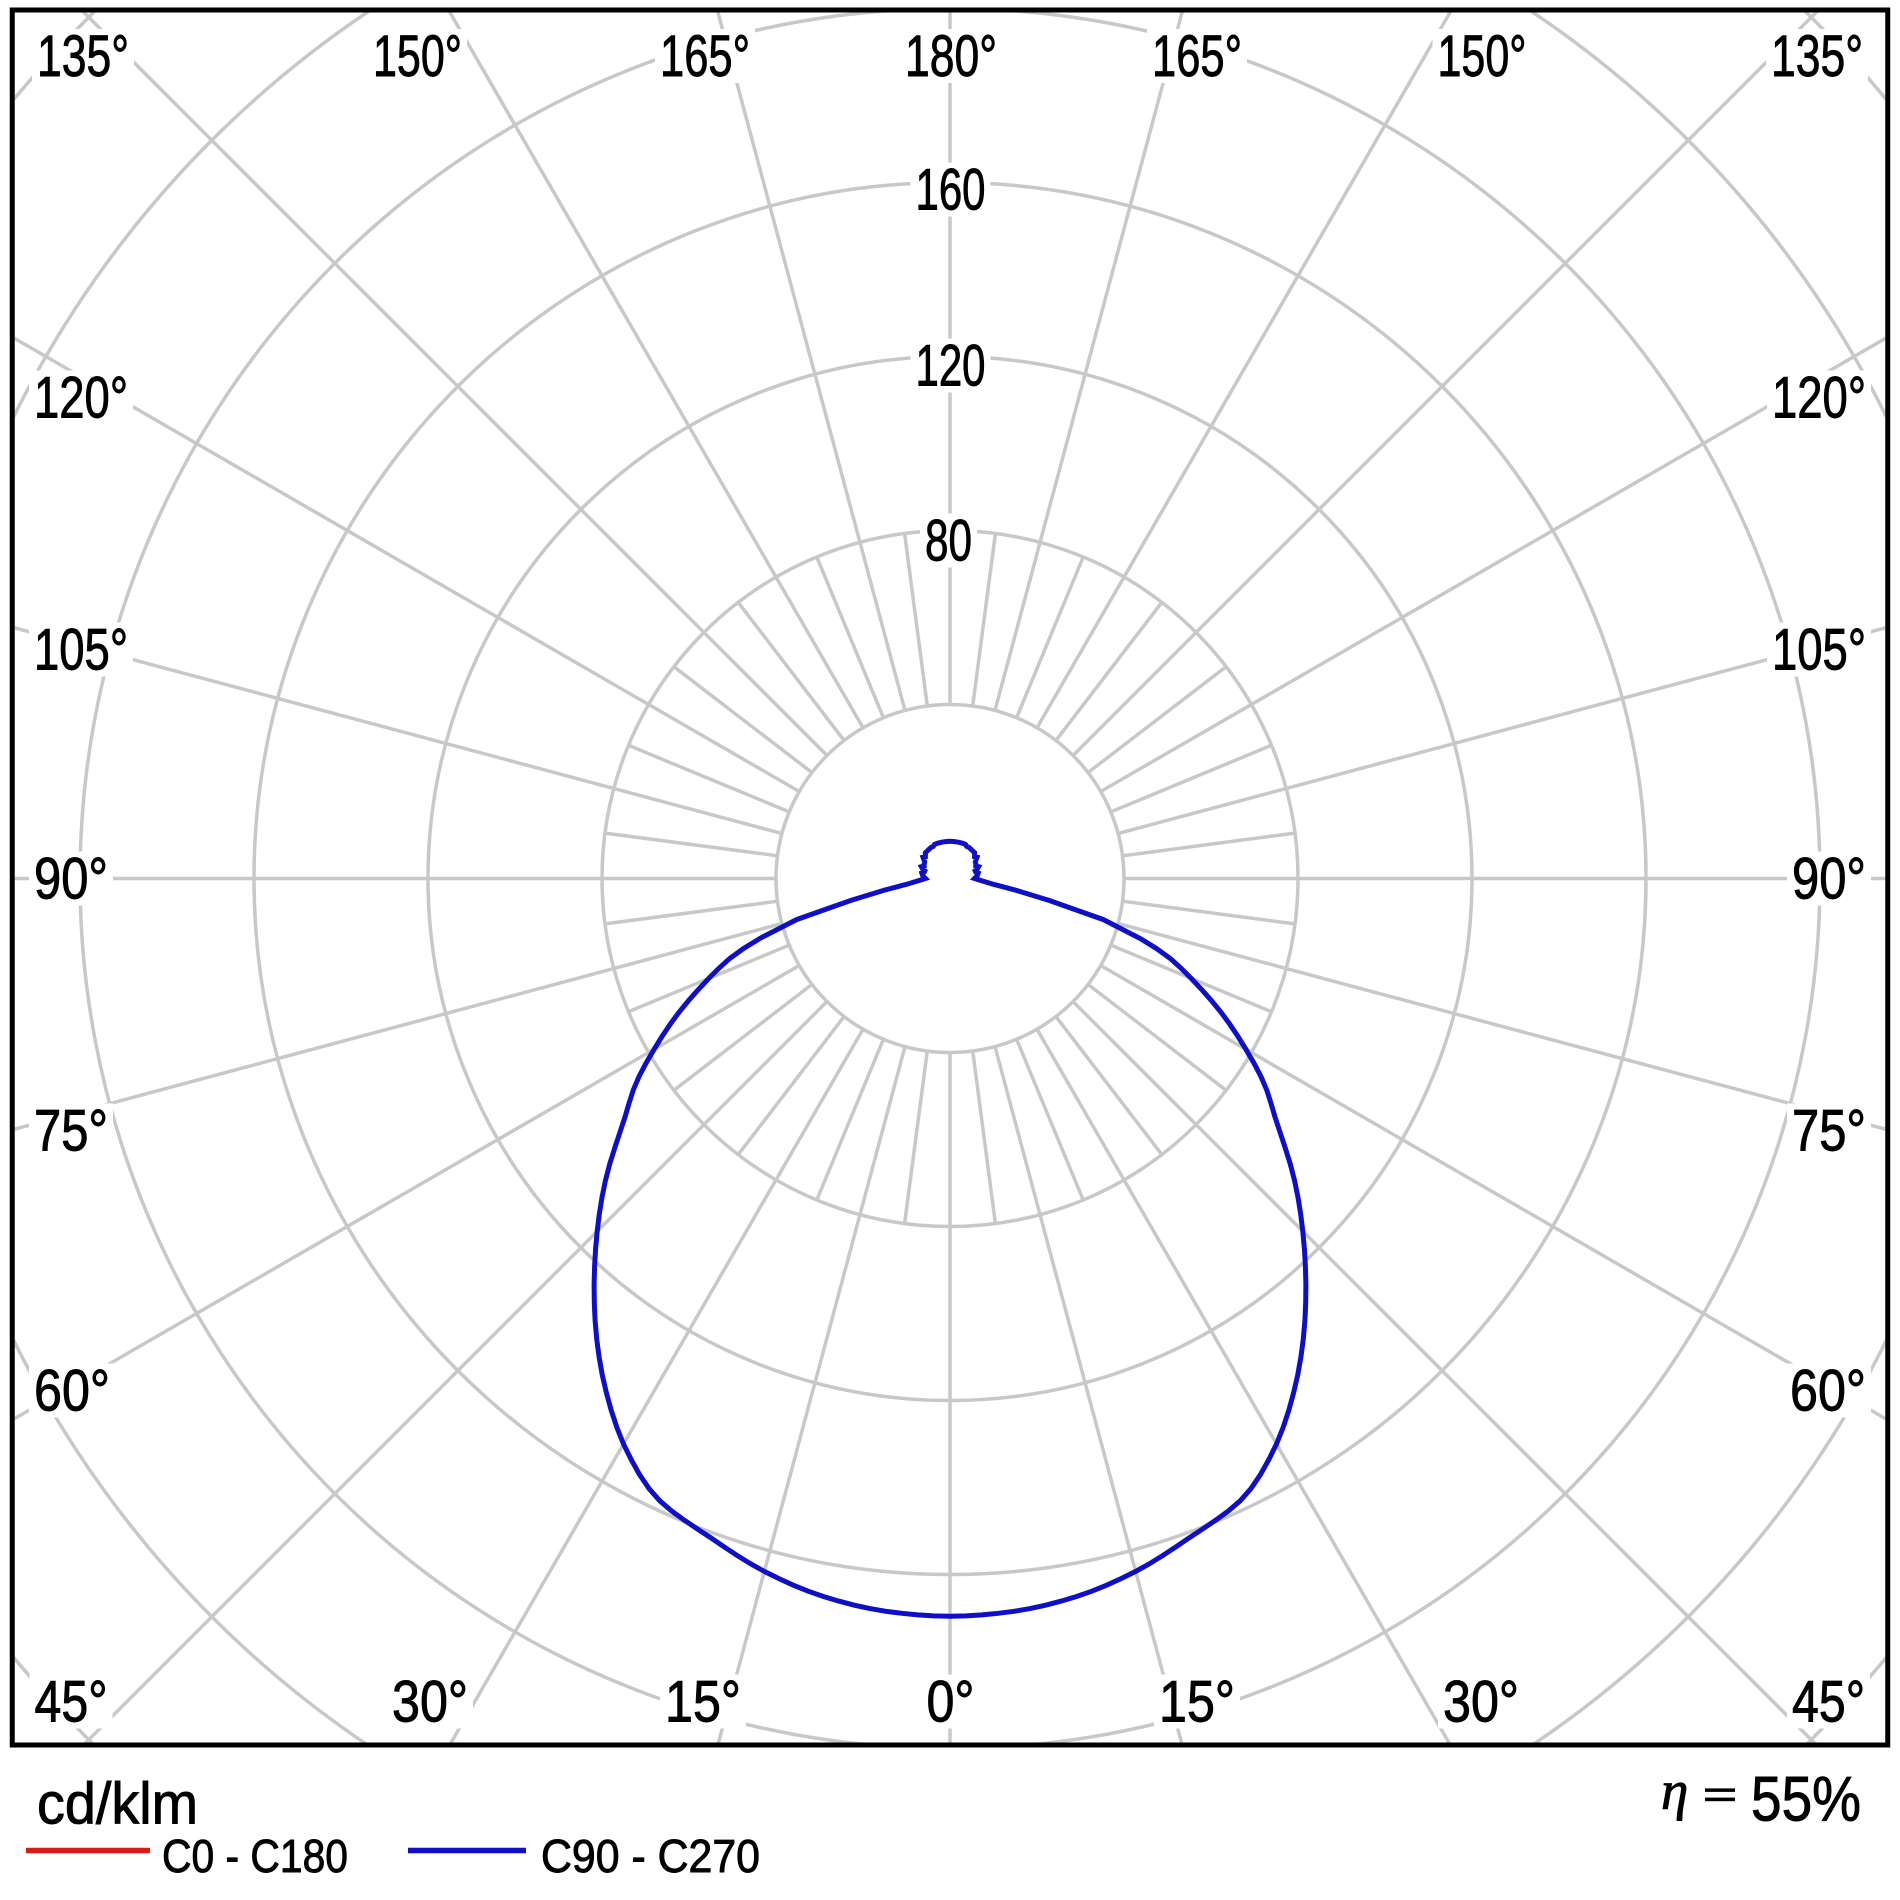 The height and width of the screenshot is (1900, 1900). Describe the element at coordinates (951, 366) in the screenshot. I see `svg-text: 120` at that location.